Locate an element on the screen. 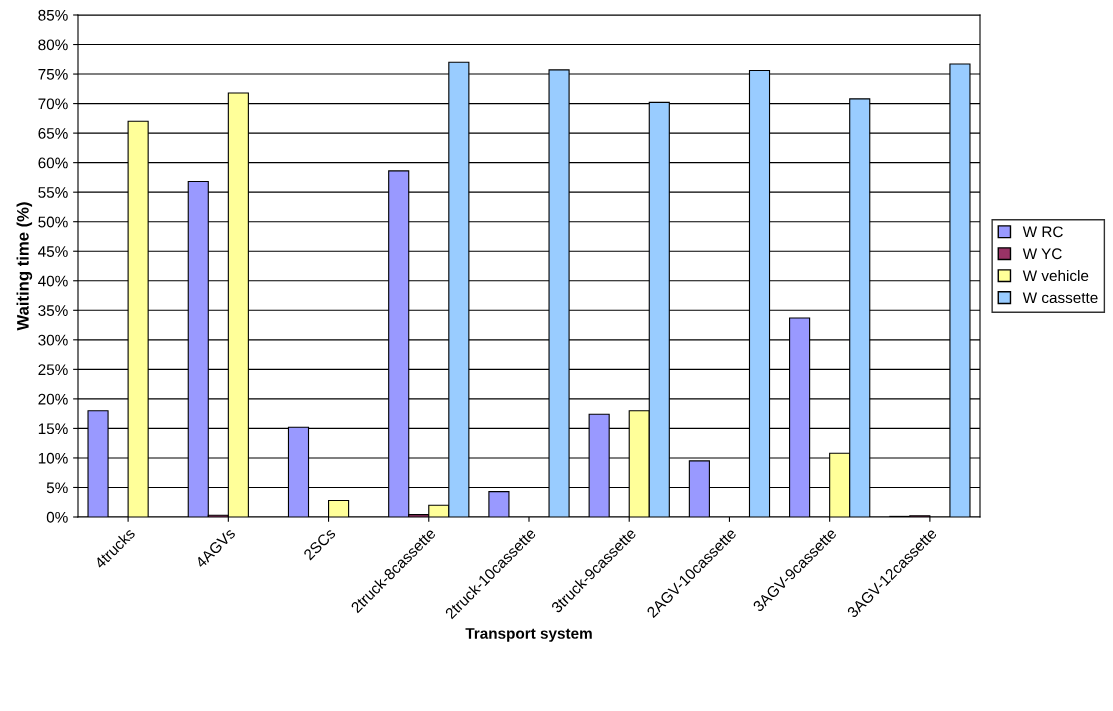 This screenshot has width=1113, height=711. y-tick-label: 35% is located at coordinates (53, 310).